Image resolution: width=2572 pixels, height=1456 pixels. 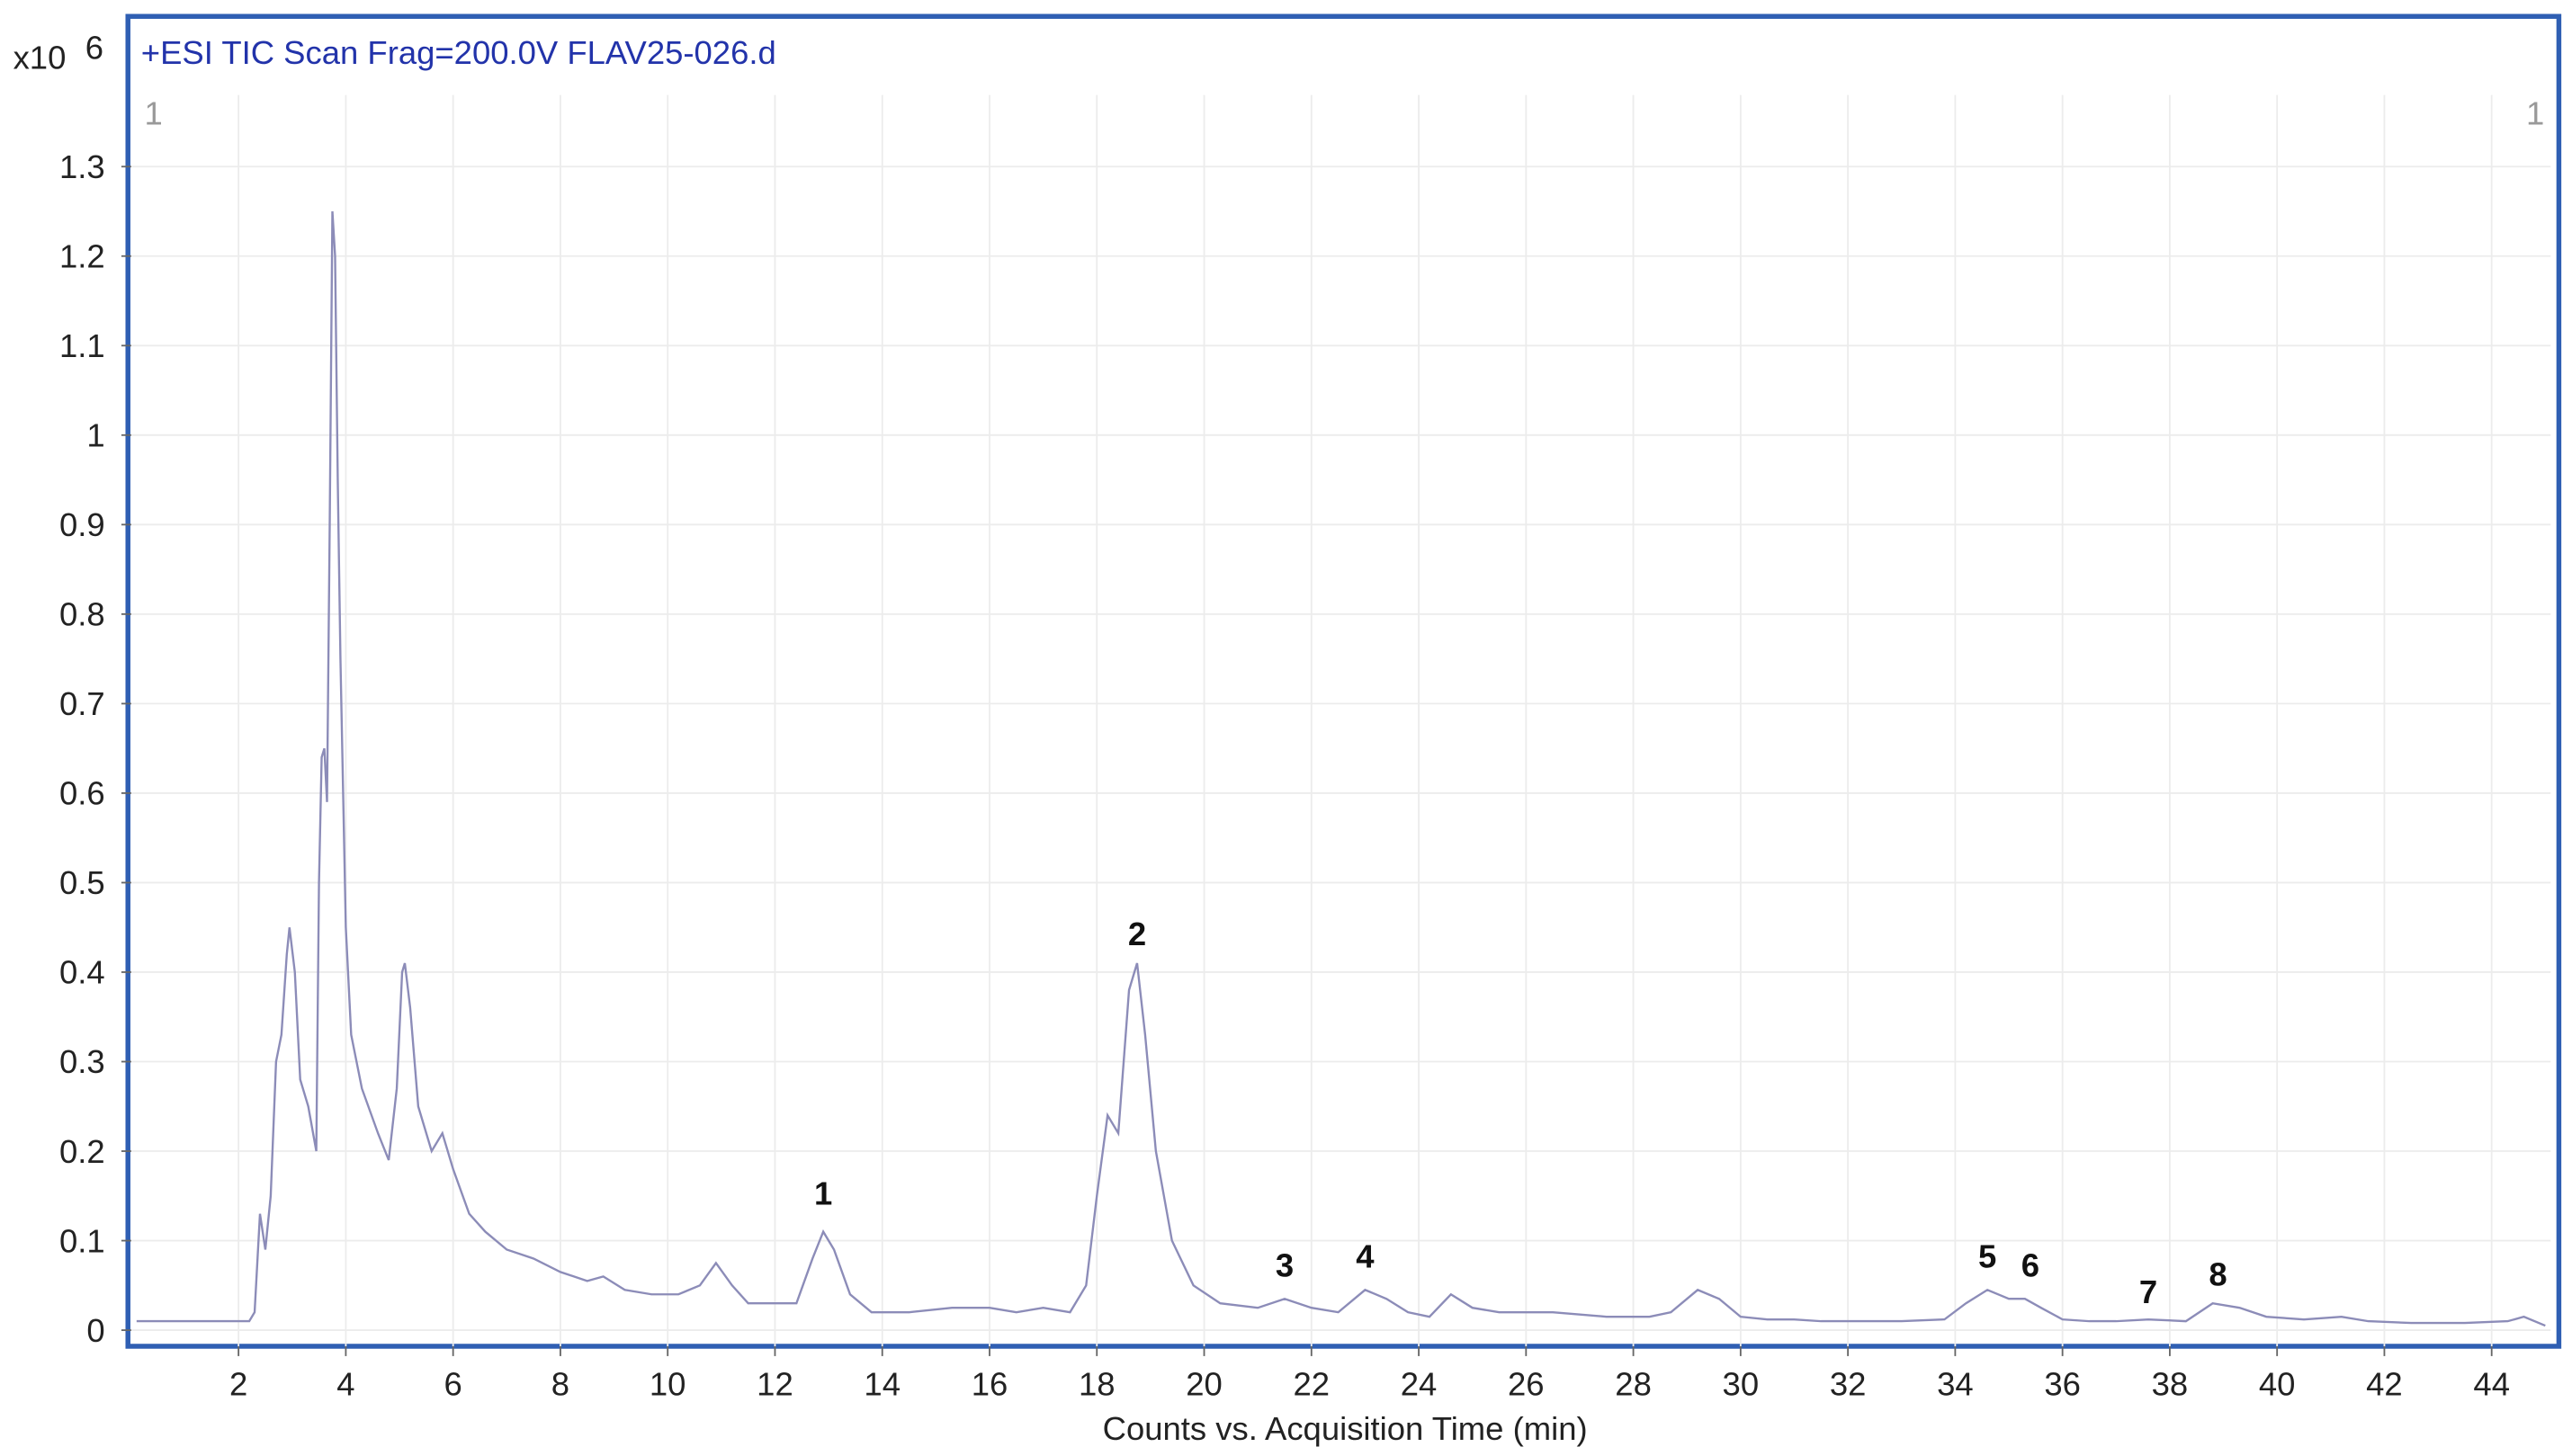 I want to click on x-tick-label: 10, so click(x=668, y=1385).